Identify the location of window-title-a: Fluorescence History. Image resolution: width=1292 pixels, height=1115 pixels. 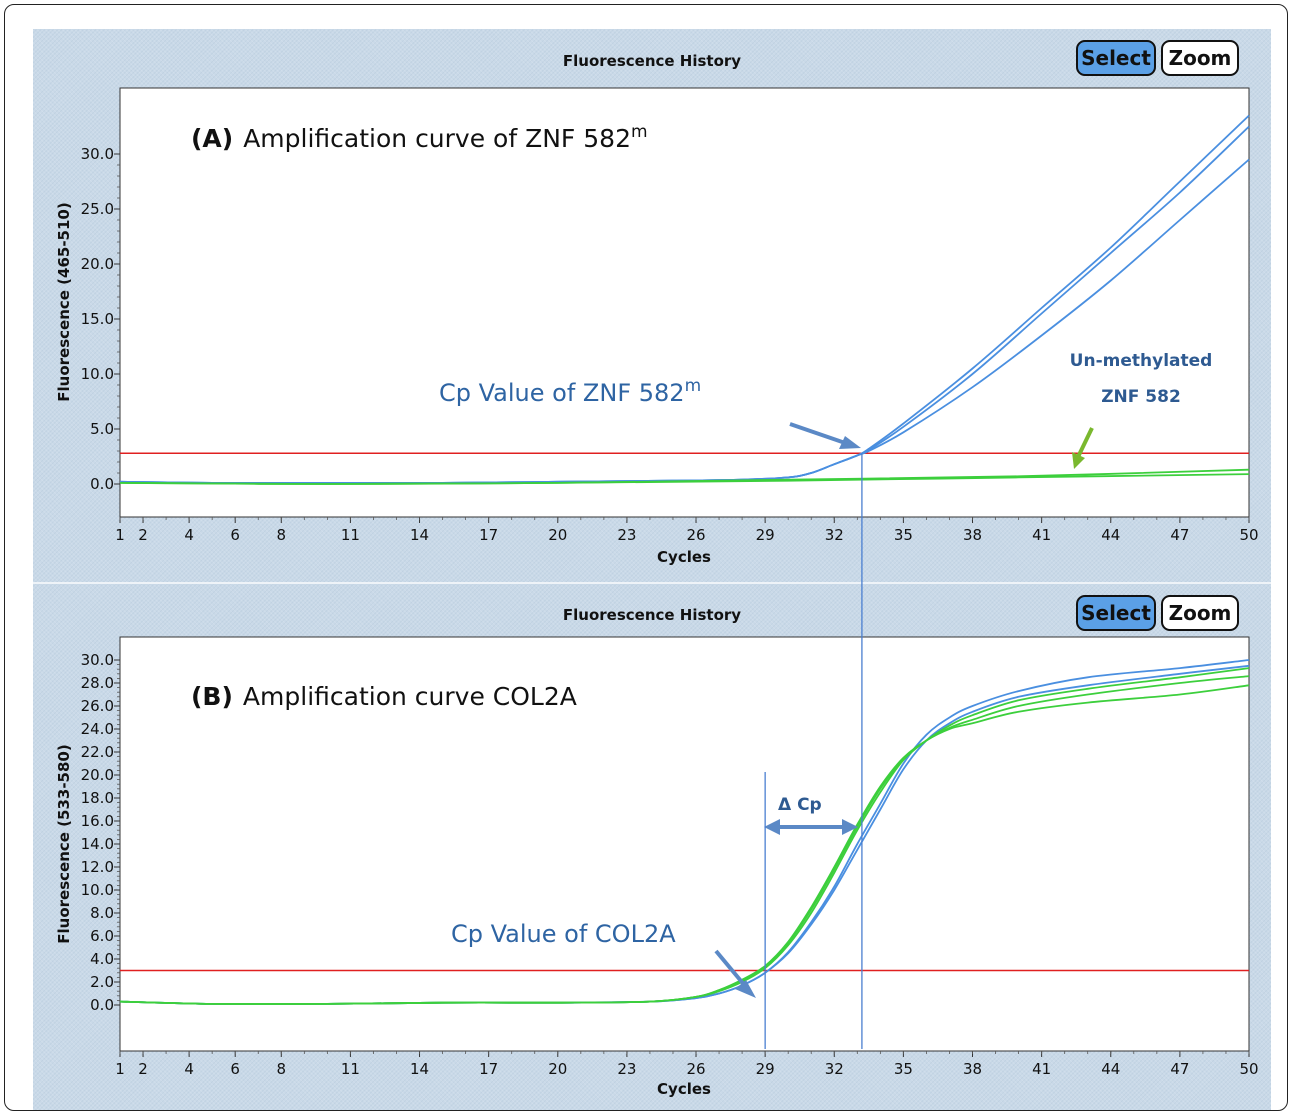
(652, 61).